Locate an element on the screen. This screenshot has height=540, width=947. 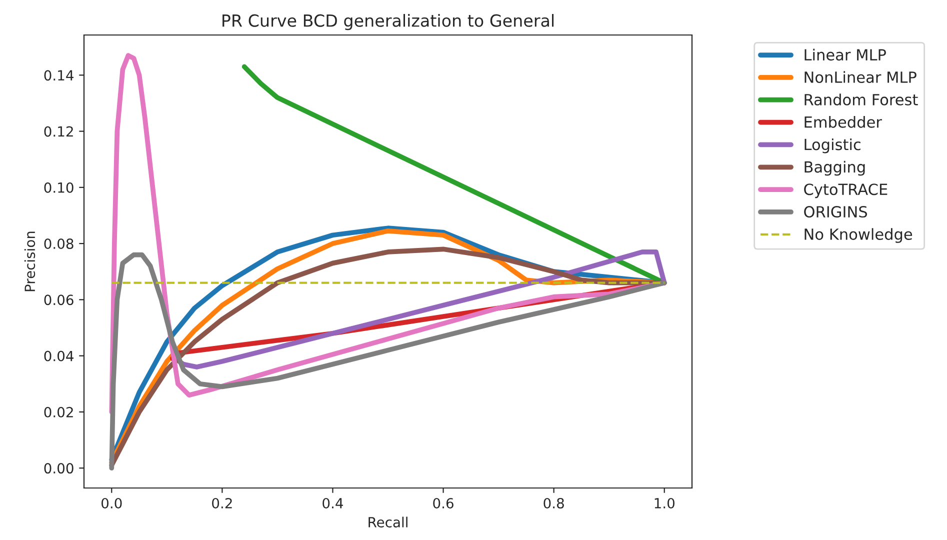
y-tick-label: 0.04 is located at coordinates (59, 356).